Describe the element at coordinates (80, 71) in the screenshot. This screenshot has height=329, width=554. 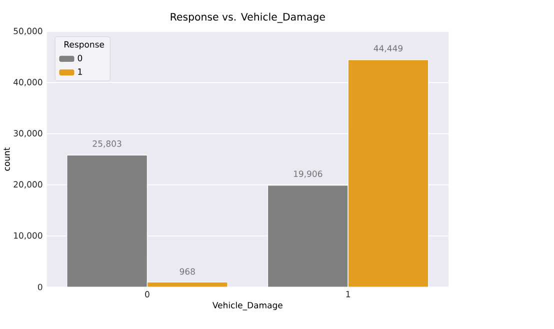
I see `legend-label: 1` at that location.